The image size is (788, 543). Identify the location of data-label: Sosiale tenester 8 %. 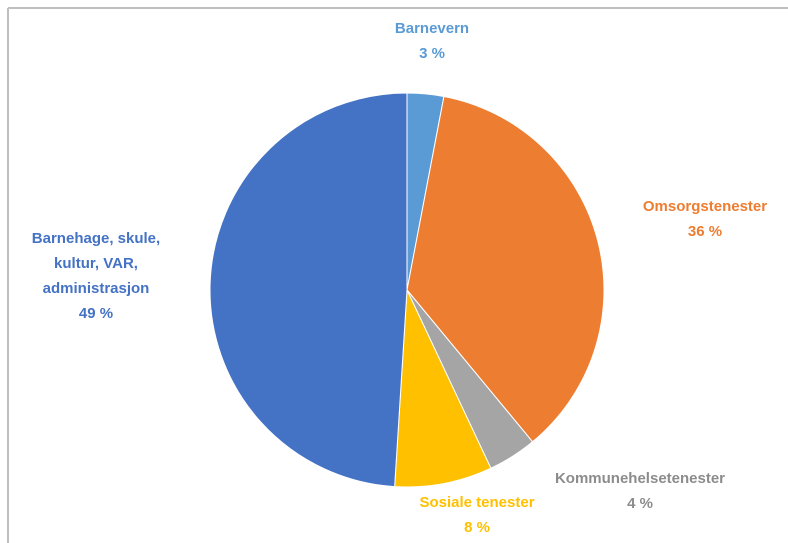
(477, 515).